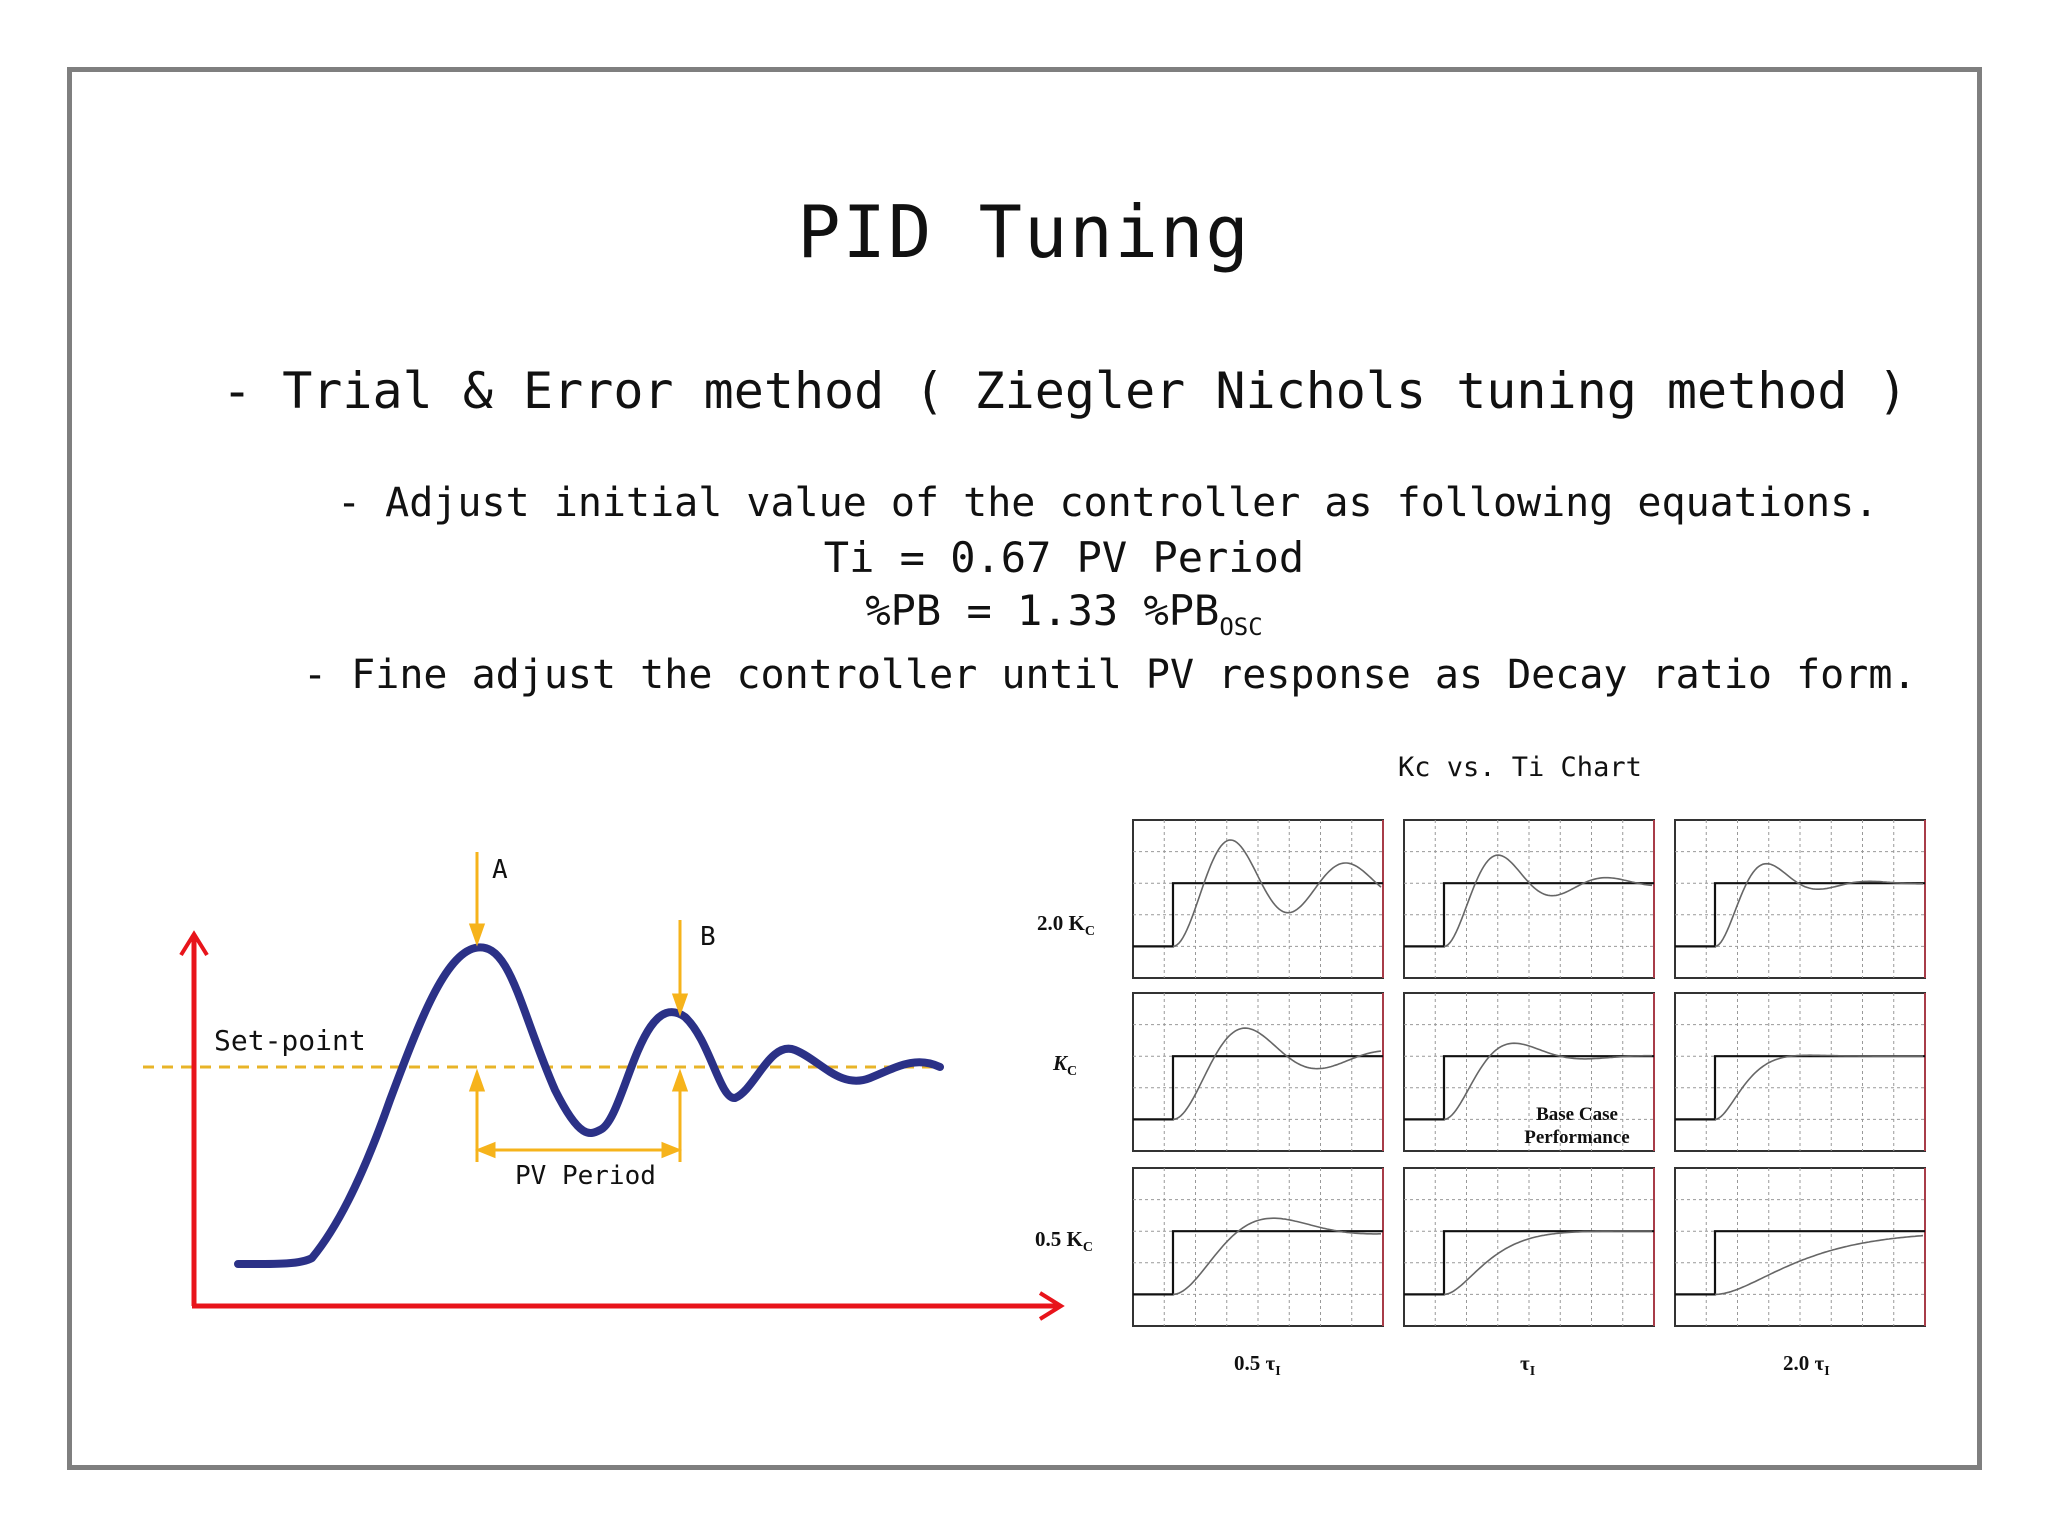 This screenshot has height=1536, width=2048. Describe the element at coordinates (1257, 1365) in the screenshot. I see `col-label-05ti: 0.5 τI` at that location.